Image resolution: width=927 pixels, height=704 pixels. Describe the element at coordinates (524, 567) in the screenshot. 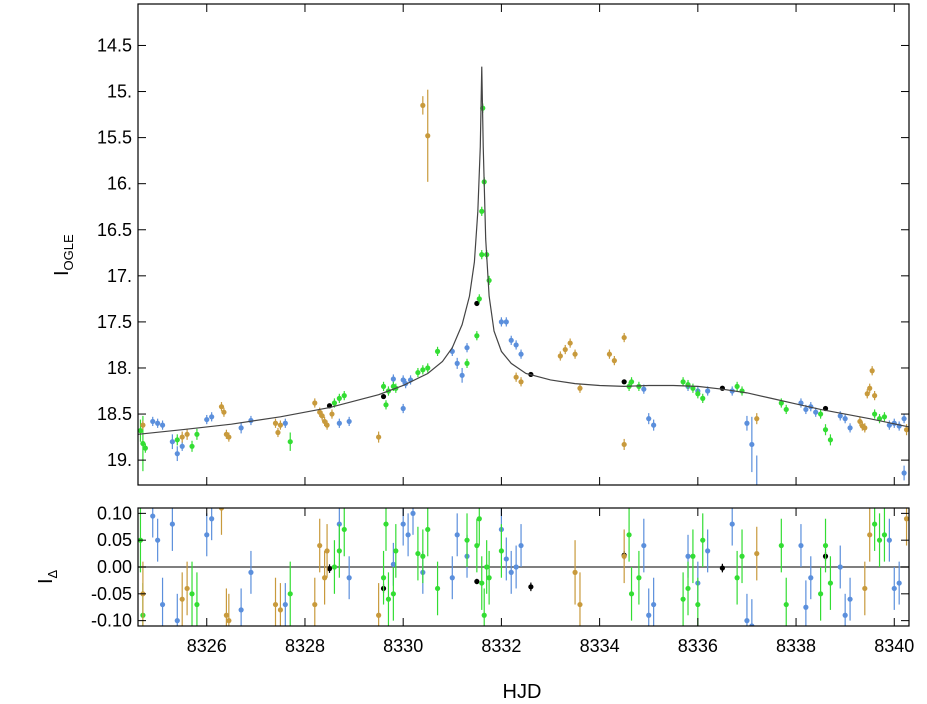

I see `series-gold` at that location.